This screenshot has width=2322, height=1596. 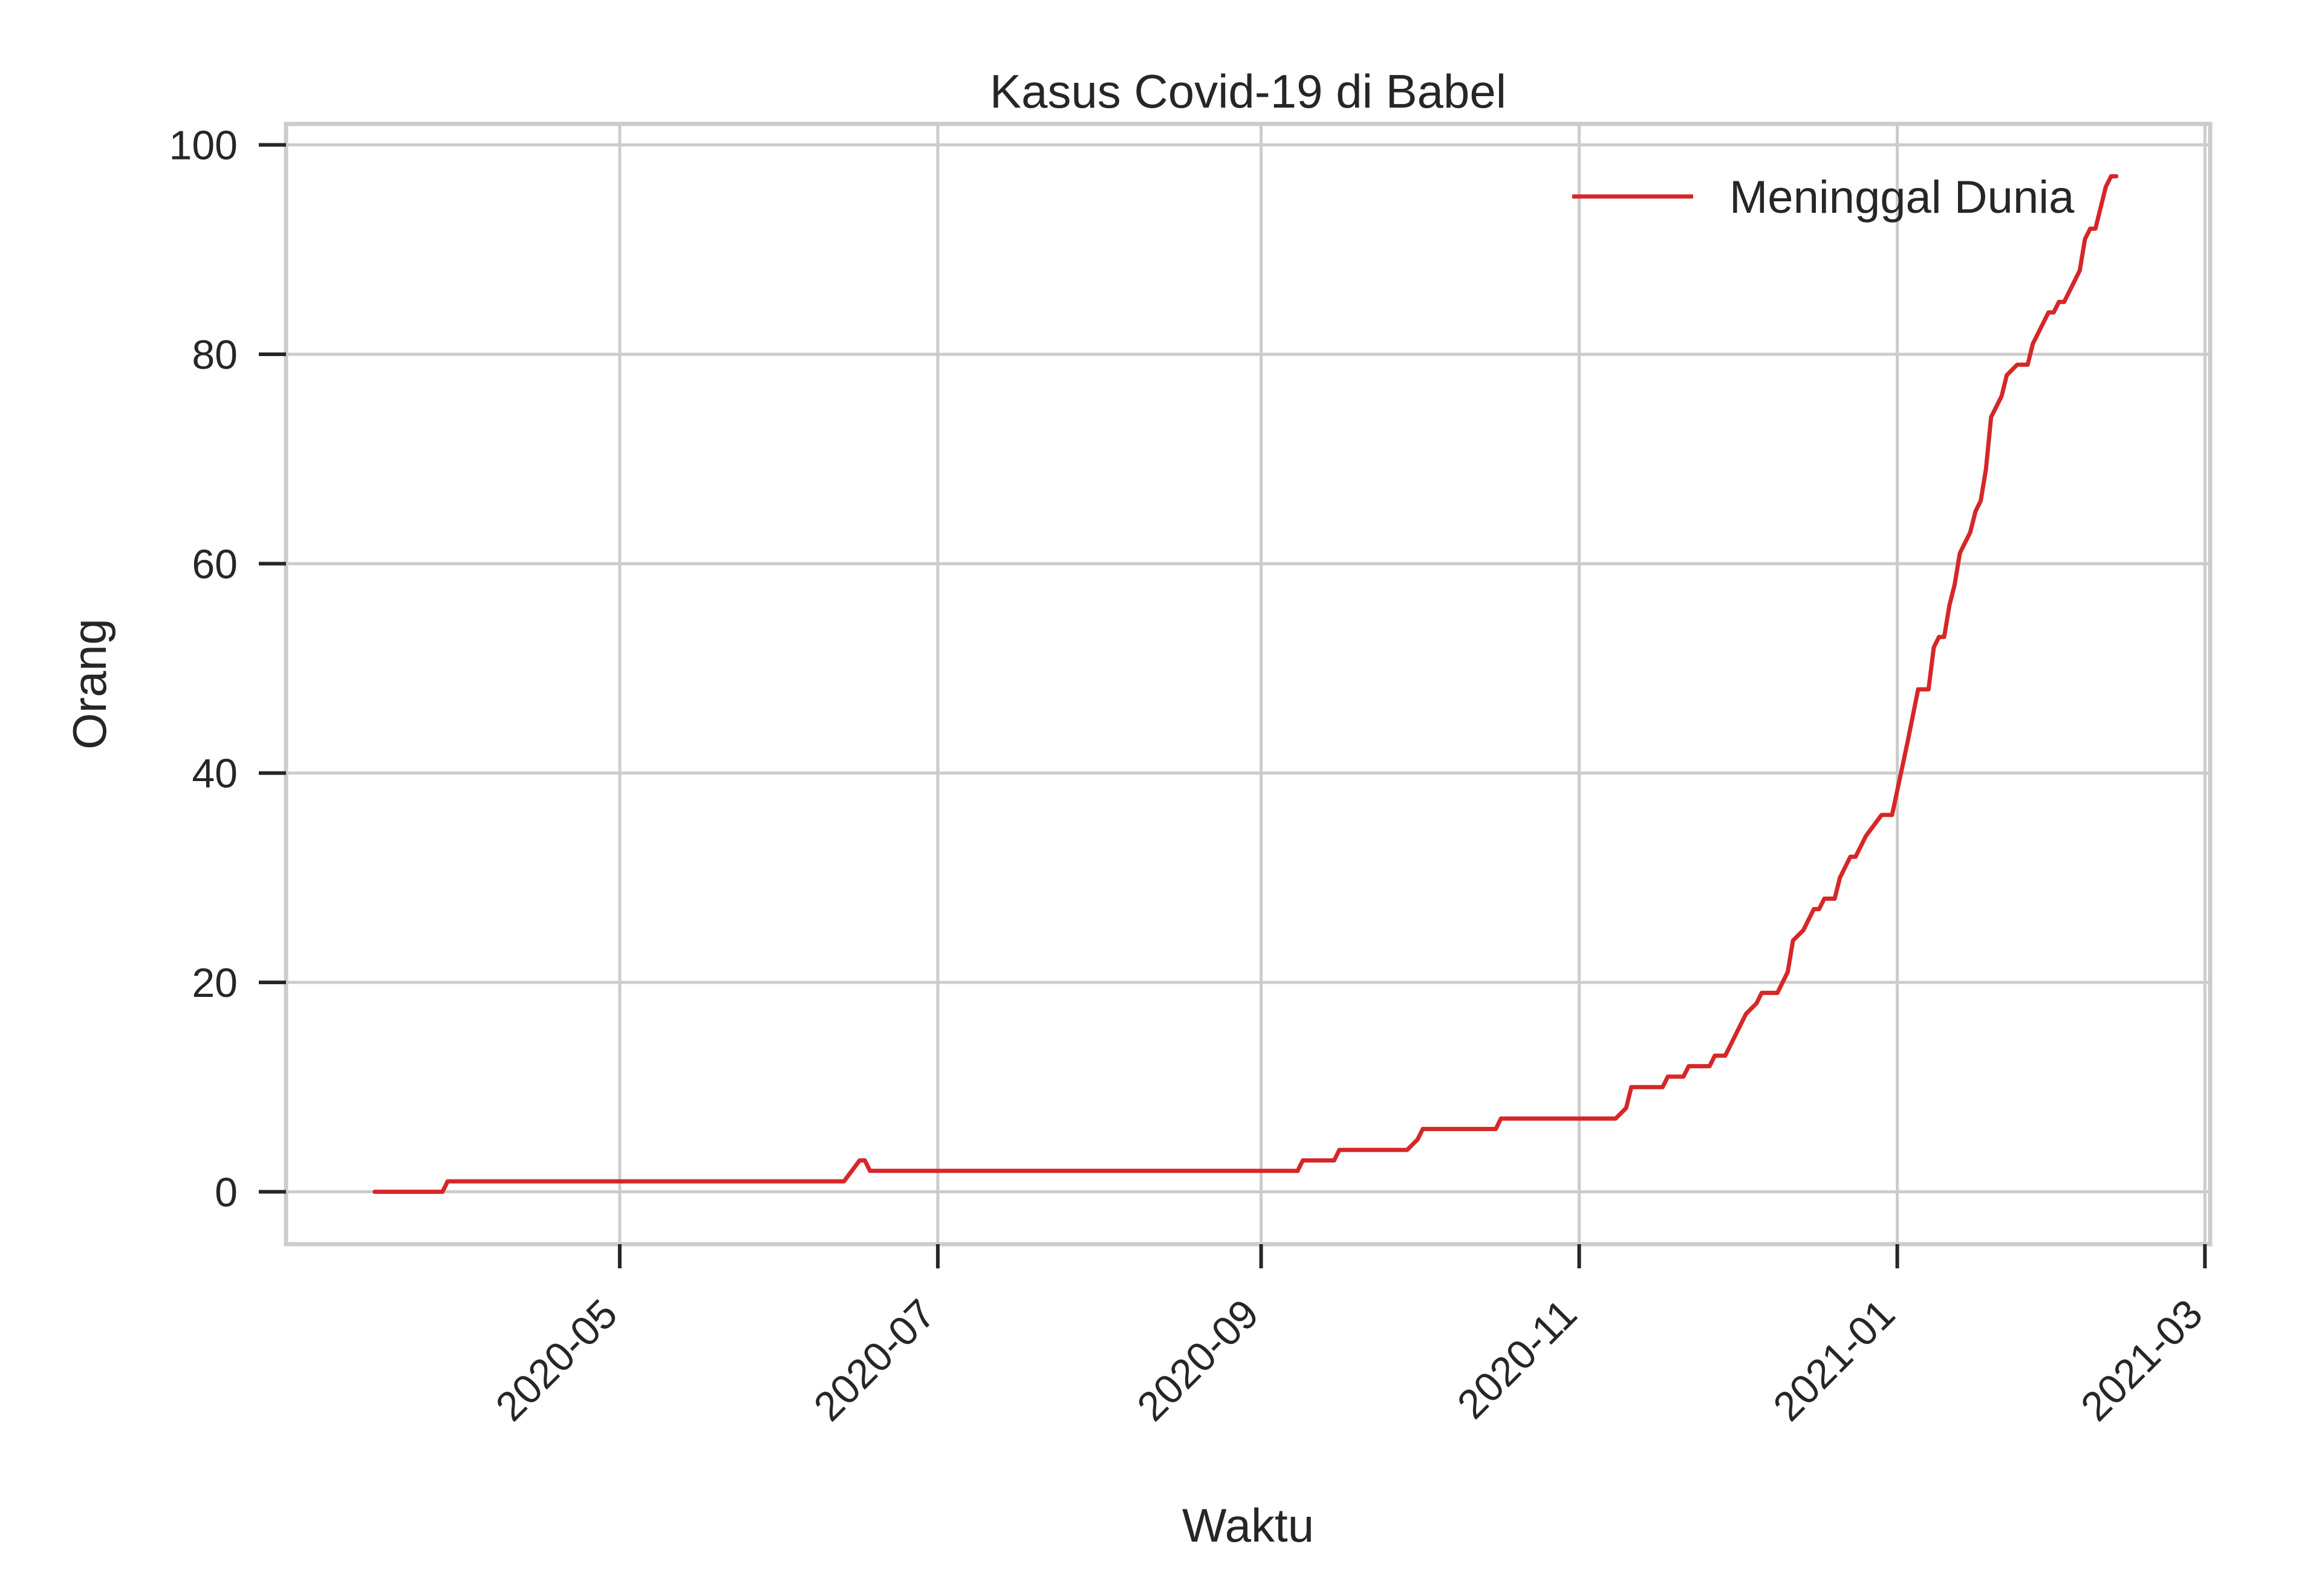 What do you see at coordinates (215, 564) in the screenshot?
I see `y-tick-label: 60` at bounding box center [215, 564].